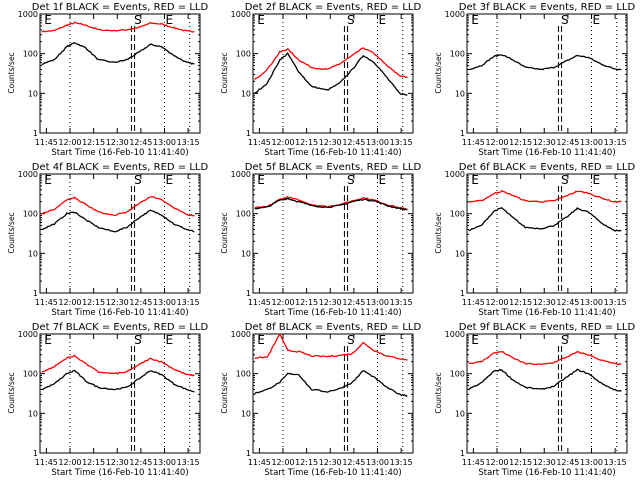 This screenshot has width=640, height=484. What do you see at coordinates (120, 327) in the screenshot?
I see `panel-title: Det 7f BLACK = Events, RED = LLD` at bounding box center [120, 327].